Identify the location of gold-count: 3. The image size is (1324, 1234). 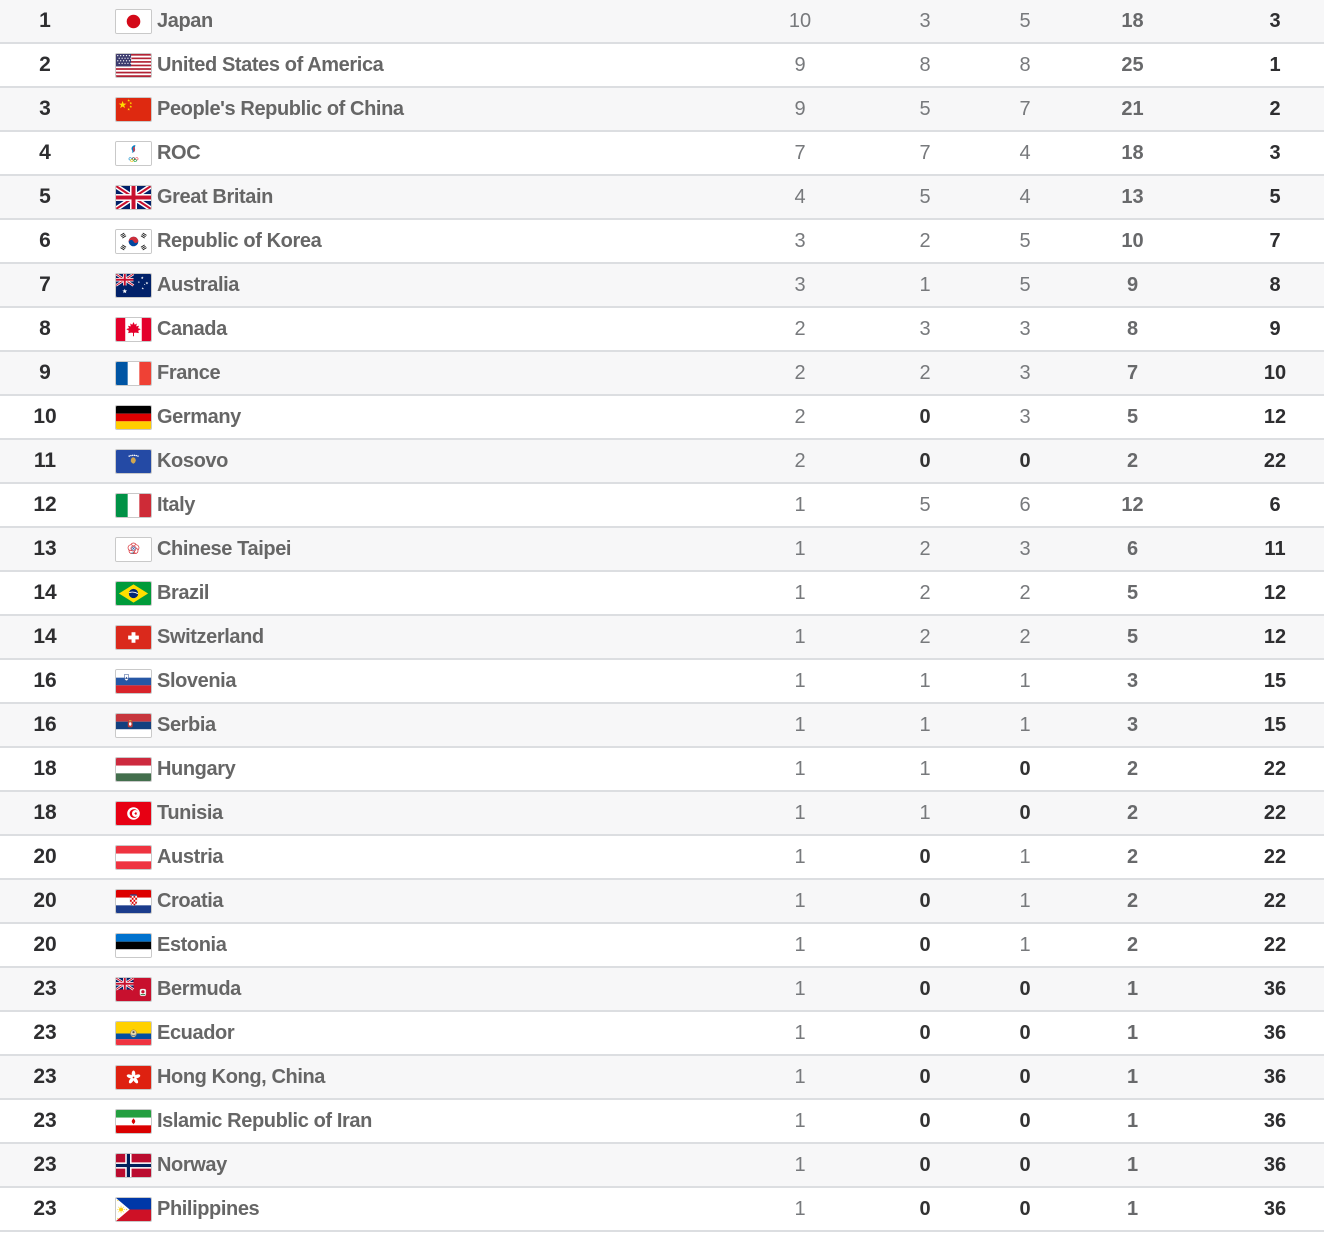
(800, 284).